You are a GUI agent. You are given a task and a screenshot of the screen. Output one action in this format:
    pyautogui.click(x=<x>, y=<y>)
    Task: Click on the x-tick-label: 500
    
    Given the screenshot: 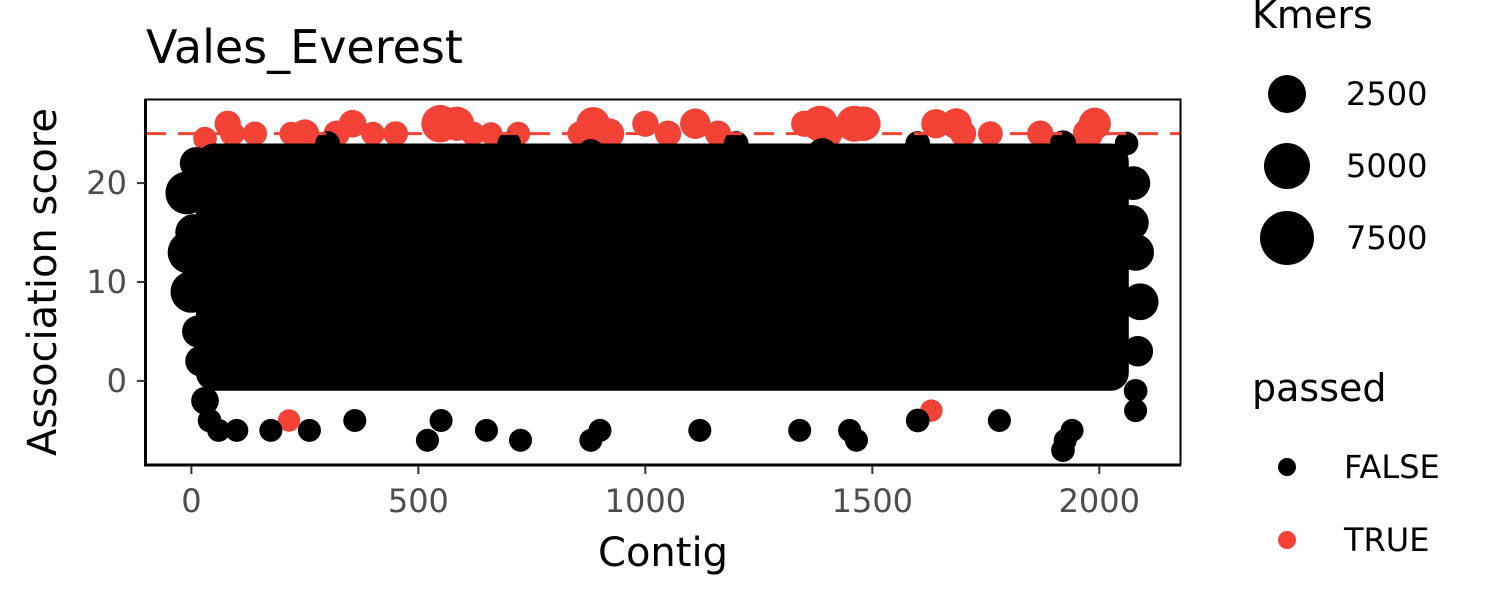 What is the action you would take?
    pyautogui.click(x=418, y=501)
    